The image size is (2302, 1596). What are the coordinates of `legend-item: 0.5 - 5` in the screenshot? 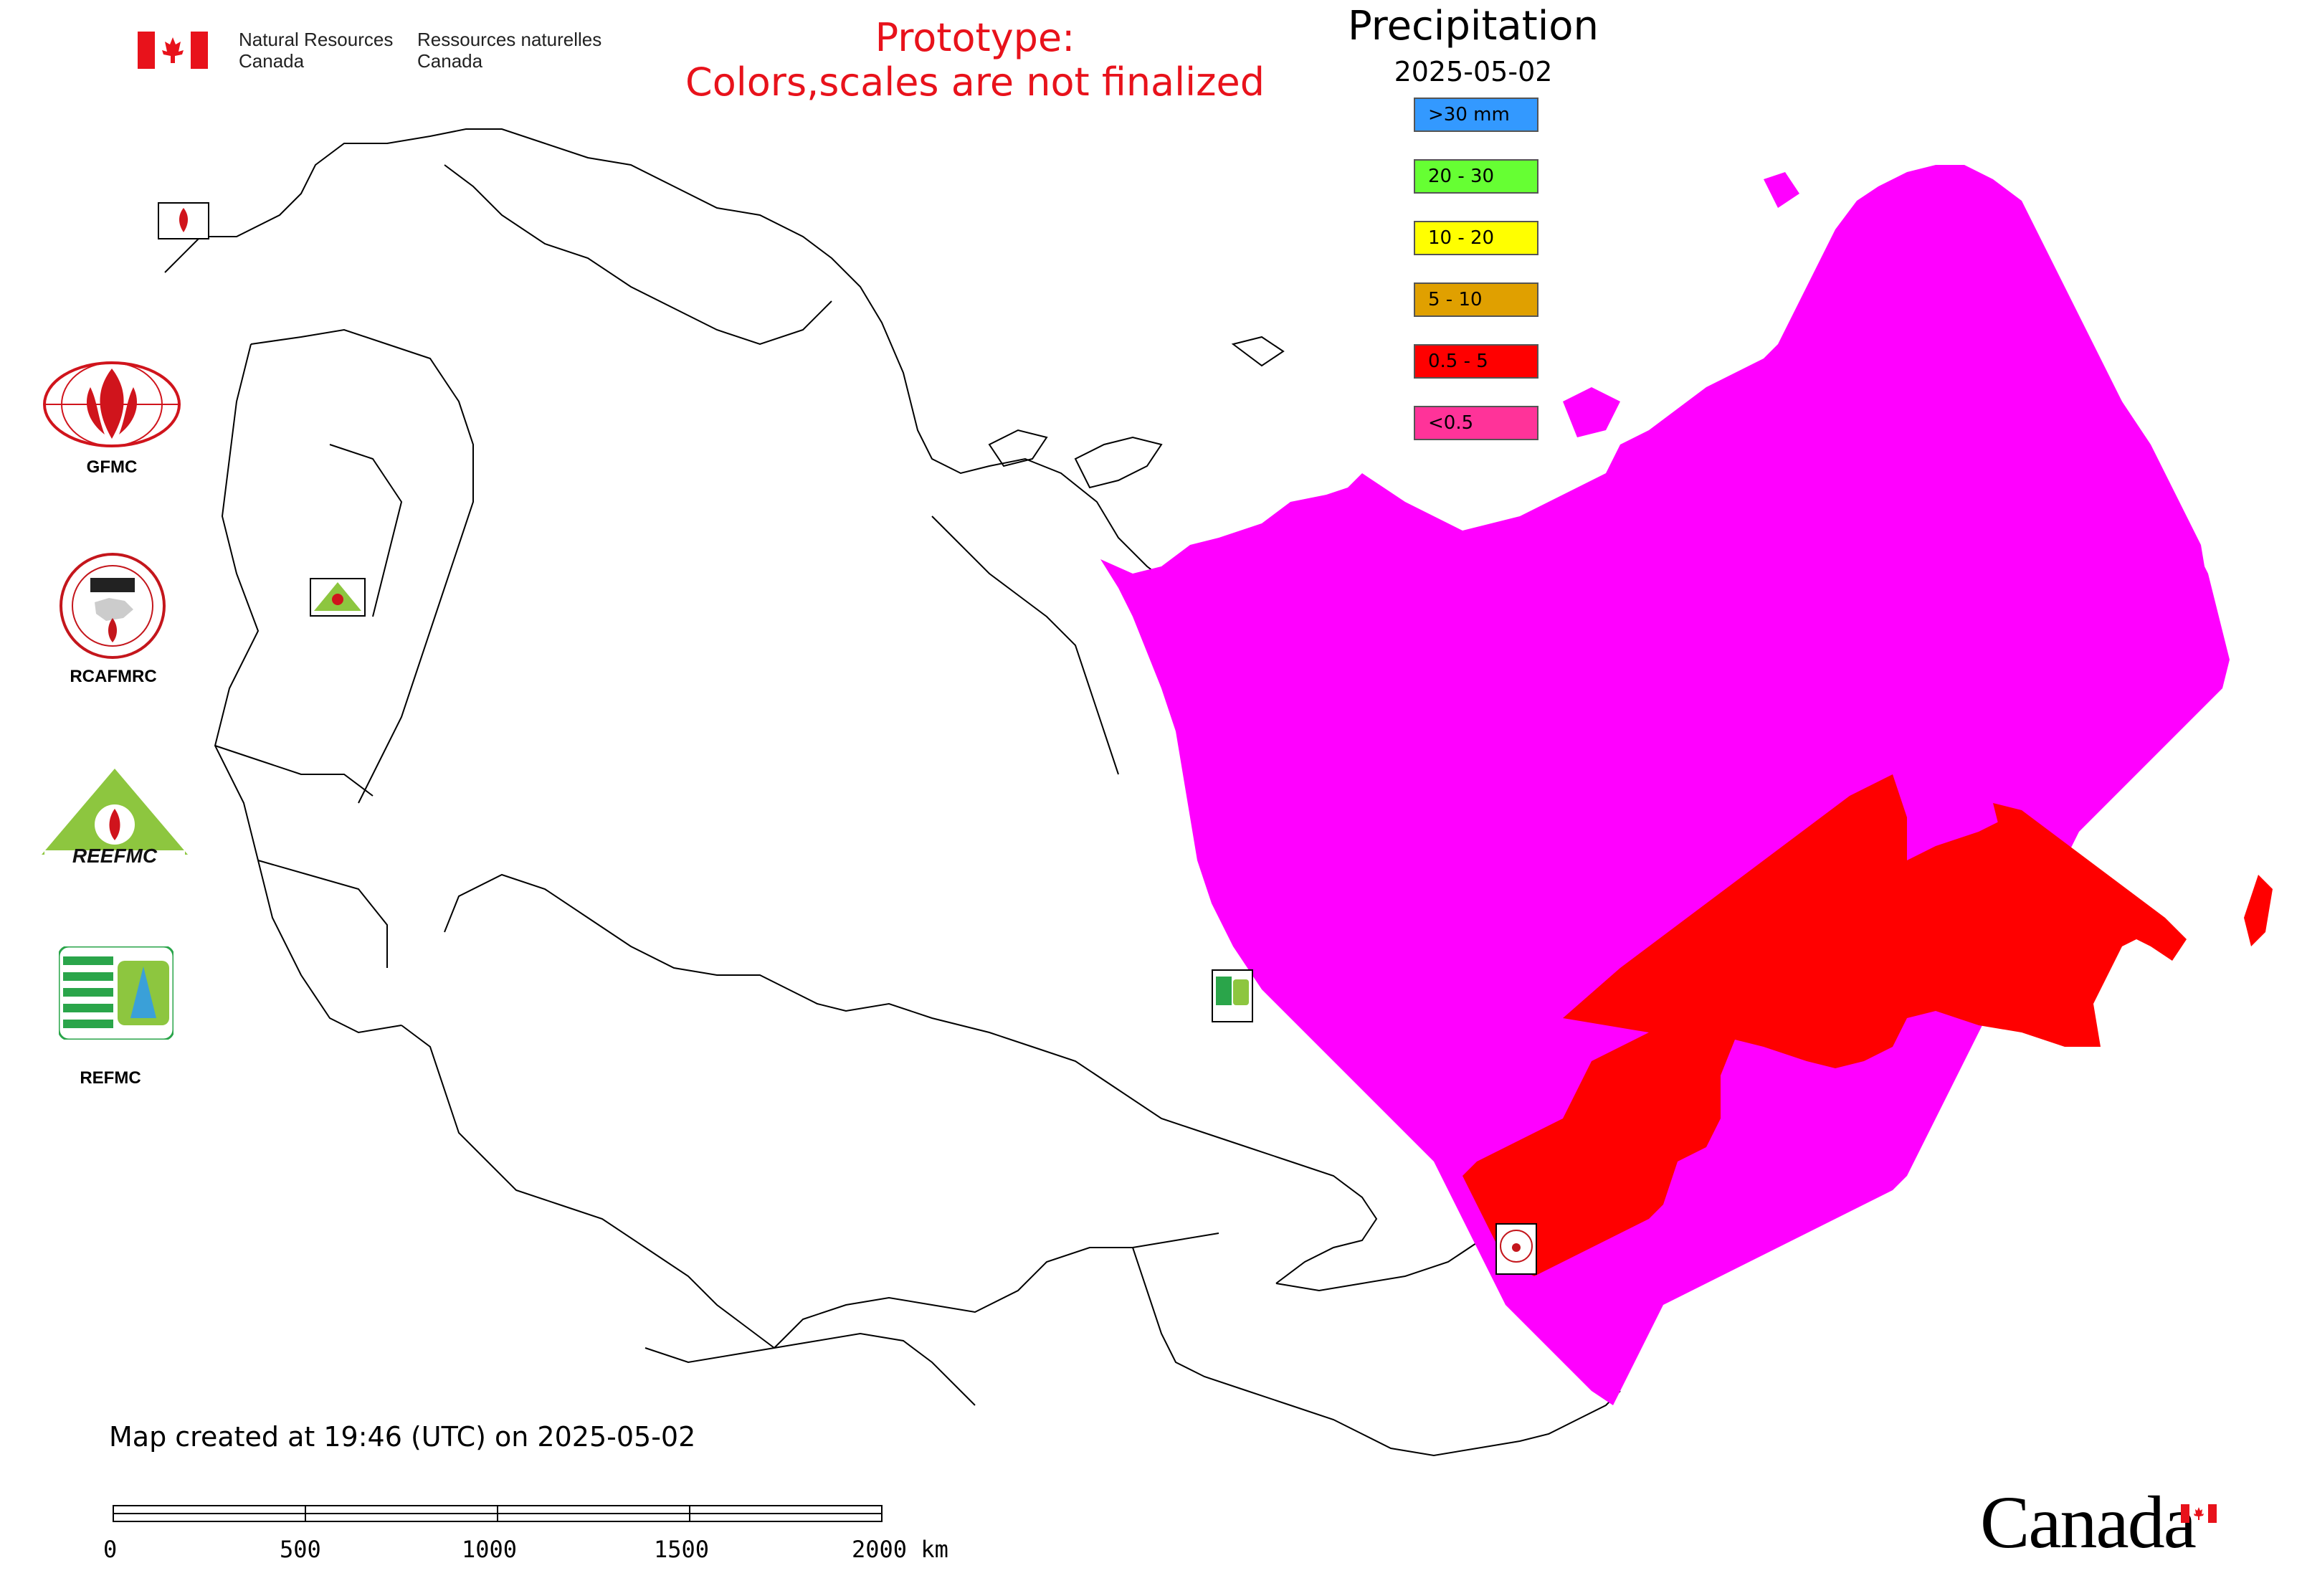 It's located at (1476, 361).